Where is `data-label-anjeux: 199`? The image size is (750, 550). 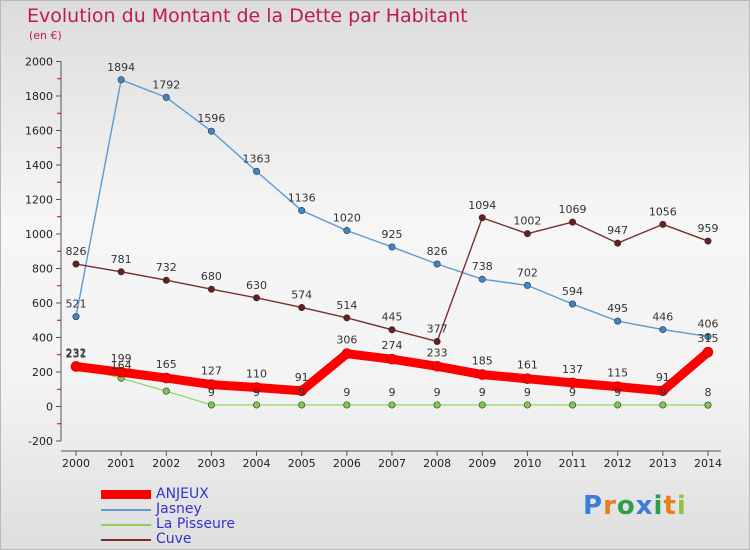
data-label-anjeux: 199 is located at coordinates (121, 358).